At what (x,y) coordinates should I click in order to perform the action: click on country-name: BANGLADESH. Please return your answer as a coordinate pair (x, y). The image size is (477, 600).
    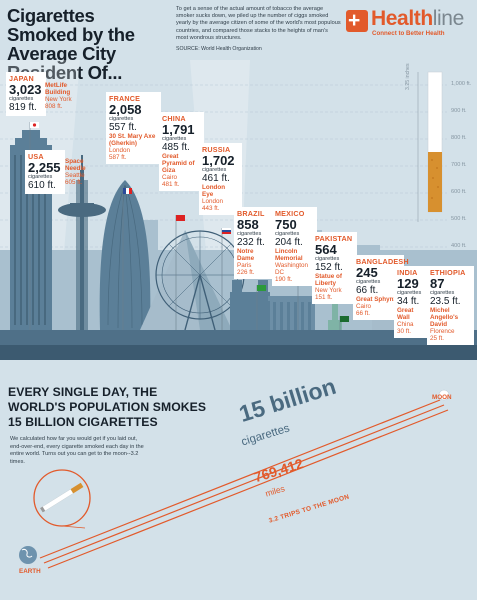
    Looking at the image, I should click on (382, 261).